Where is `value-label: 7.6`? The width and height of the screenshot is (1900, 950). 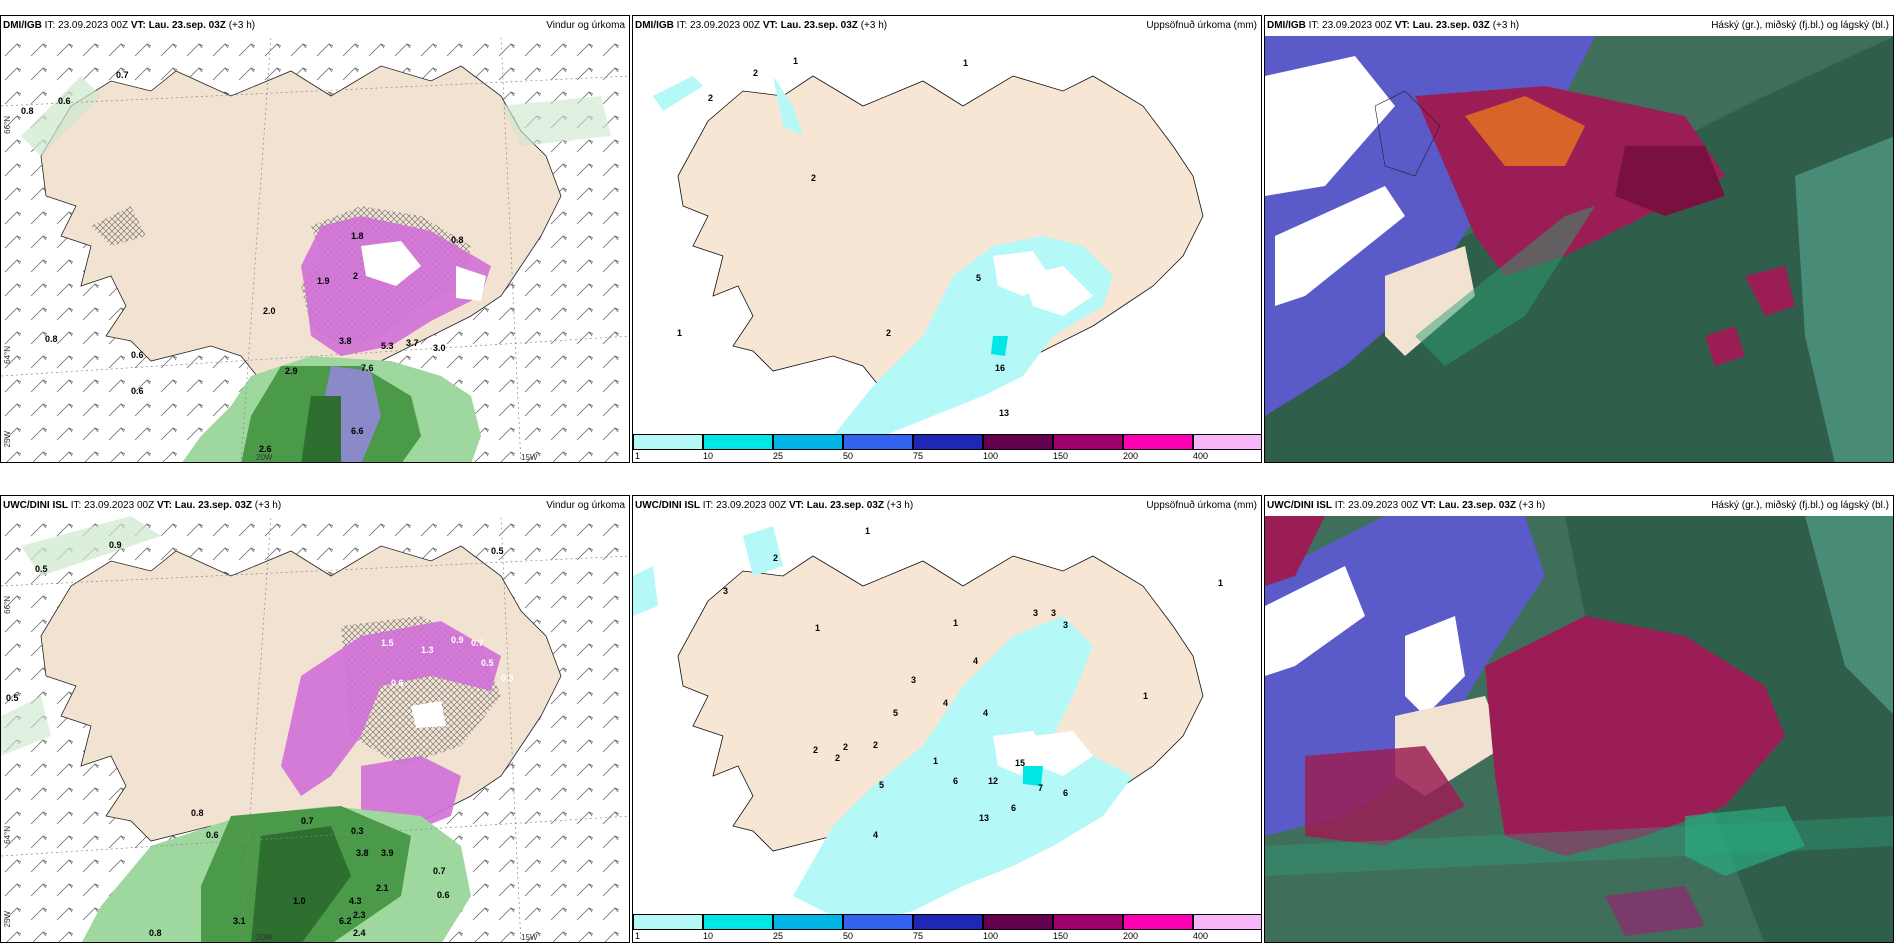 value-label: 7.6 is located at coordinates (367, 368).